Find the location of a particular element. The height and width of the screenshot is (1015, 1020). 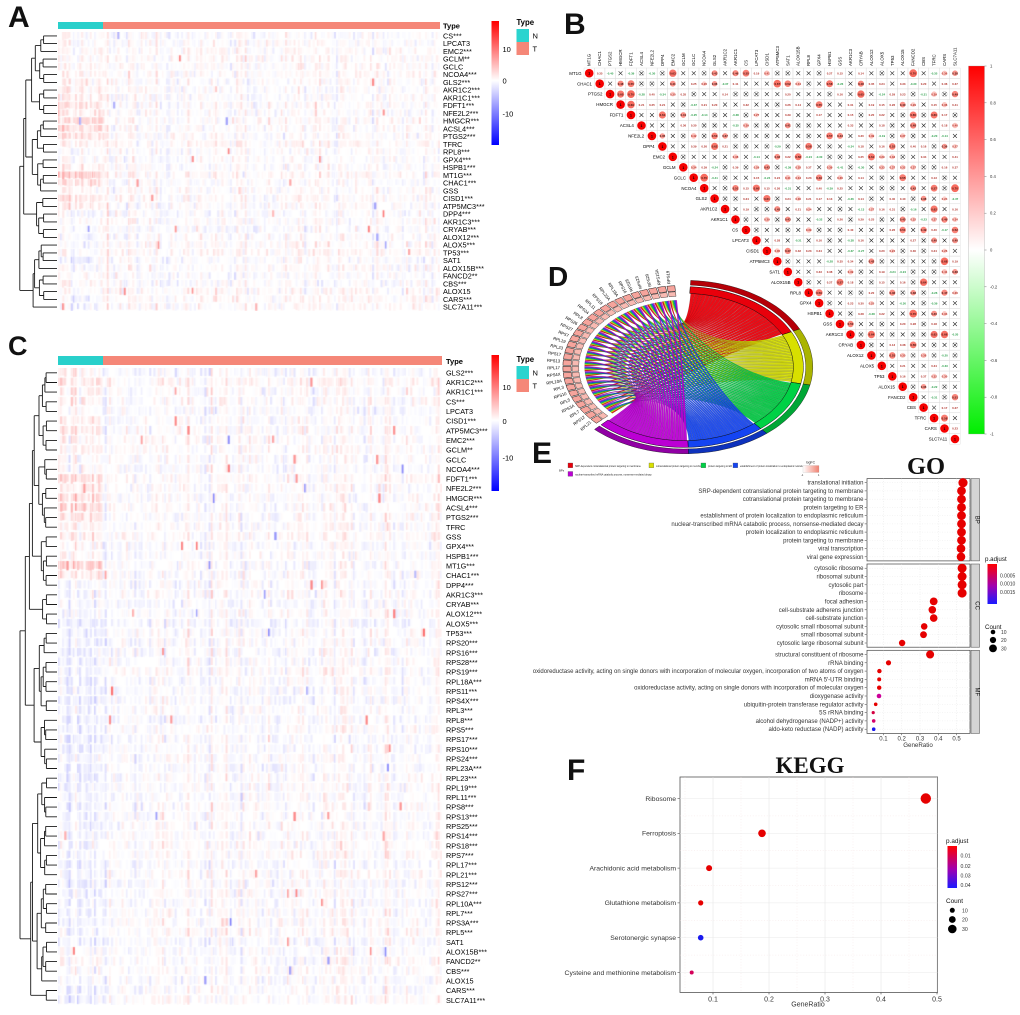

svg-text: HMGCR is located at coordinates (620, 57).